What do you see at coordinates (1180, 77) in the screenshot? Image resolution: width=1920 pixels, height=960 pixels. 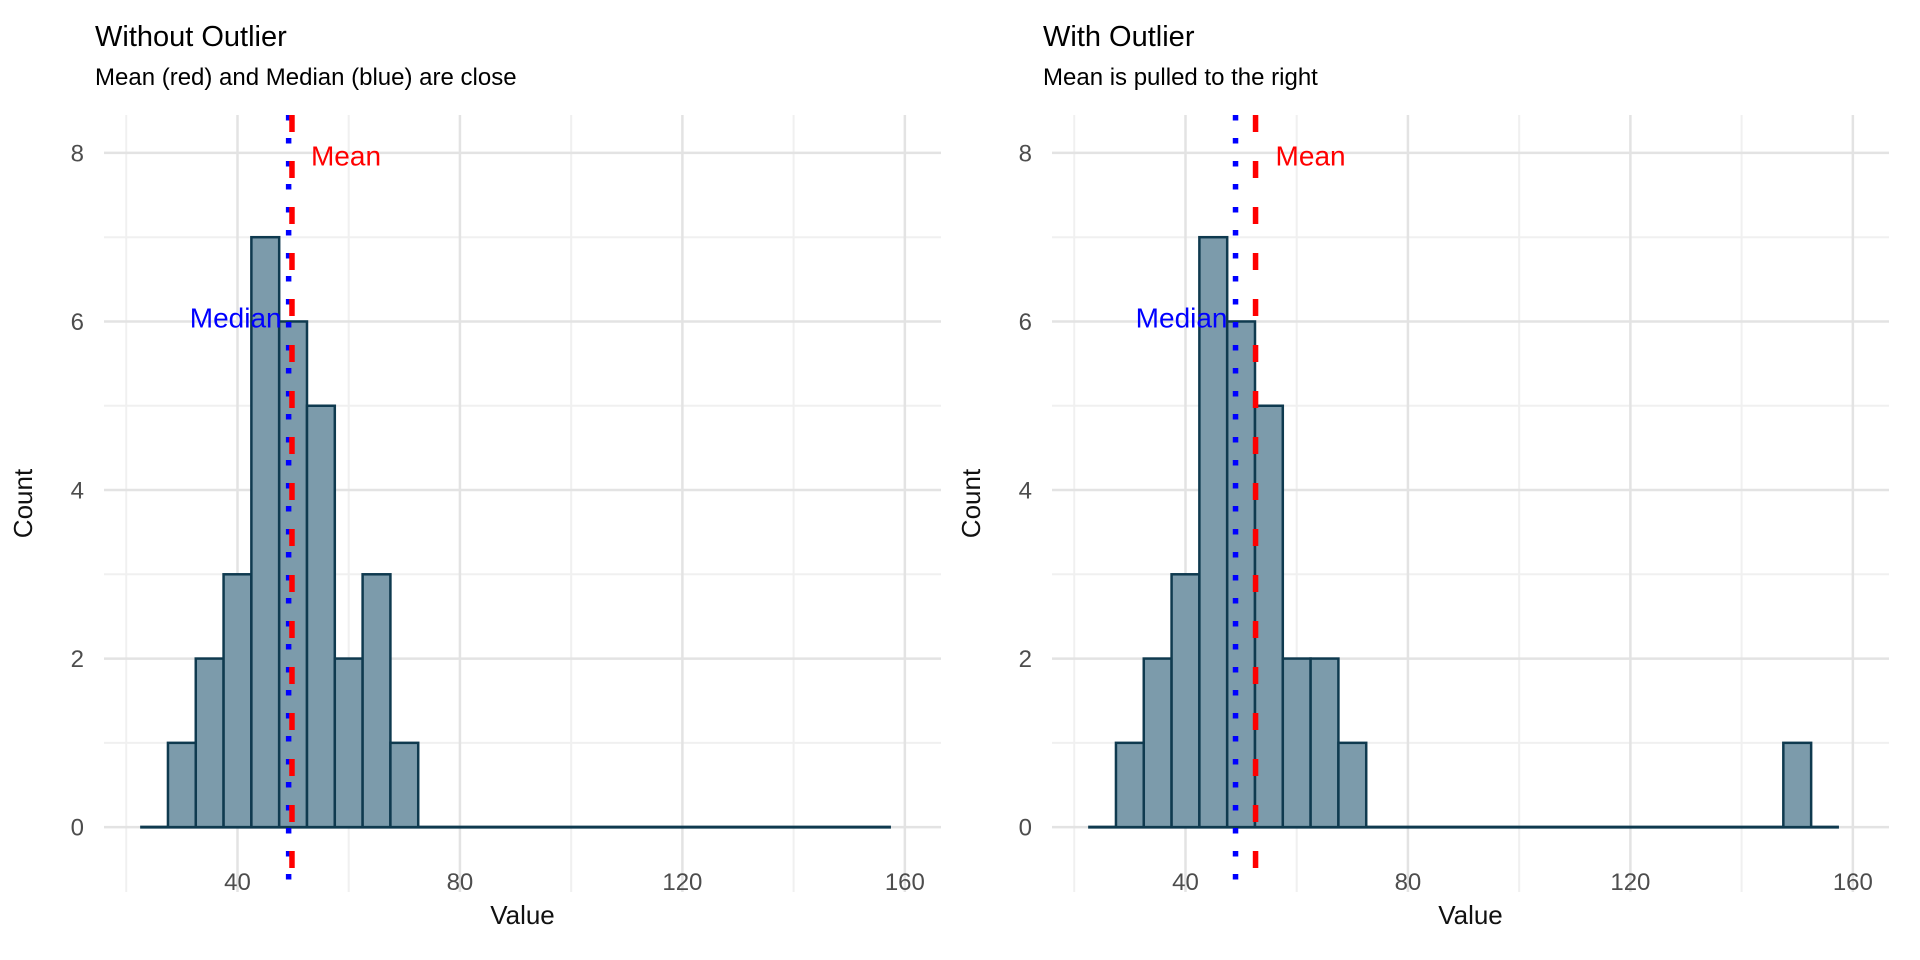 I see `chart-subtitle: Mean is pulled to the right` at bounding box center [1180, 77].